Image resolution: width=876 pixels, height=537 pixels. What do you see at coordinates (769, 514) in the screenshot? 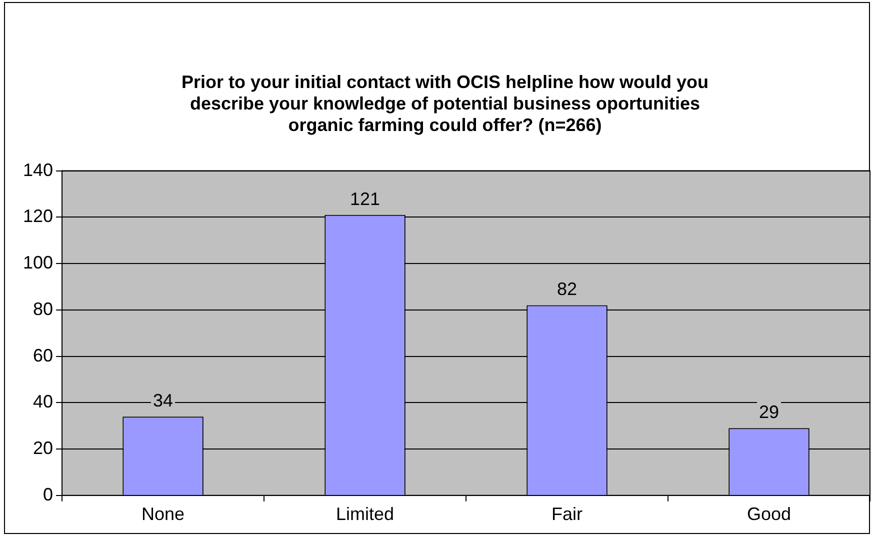
I see `x-tick-label: Good` at bounding box center [769, 514].